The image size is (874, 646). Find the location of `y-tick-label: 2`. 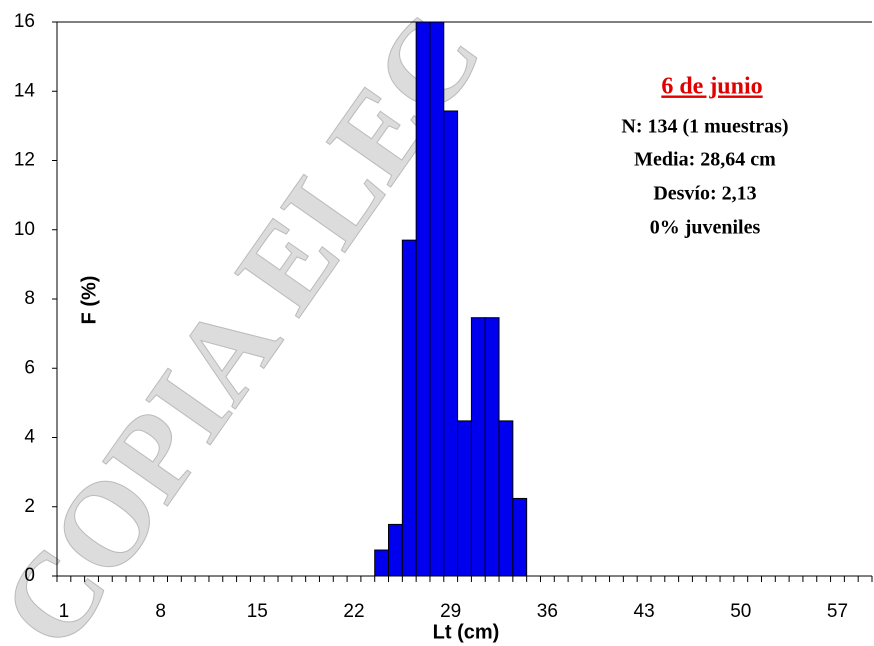

y-tick-label: 2 is located at coordinates (29, 506).